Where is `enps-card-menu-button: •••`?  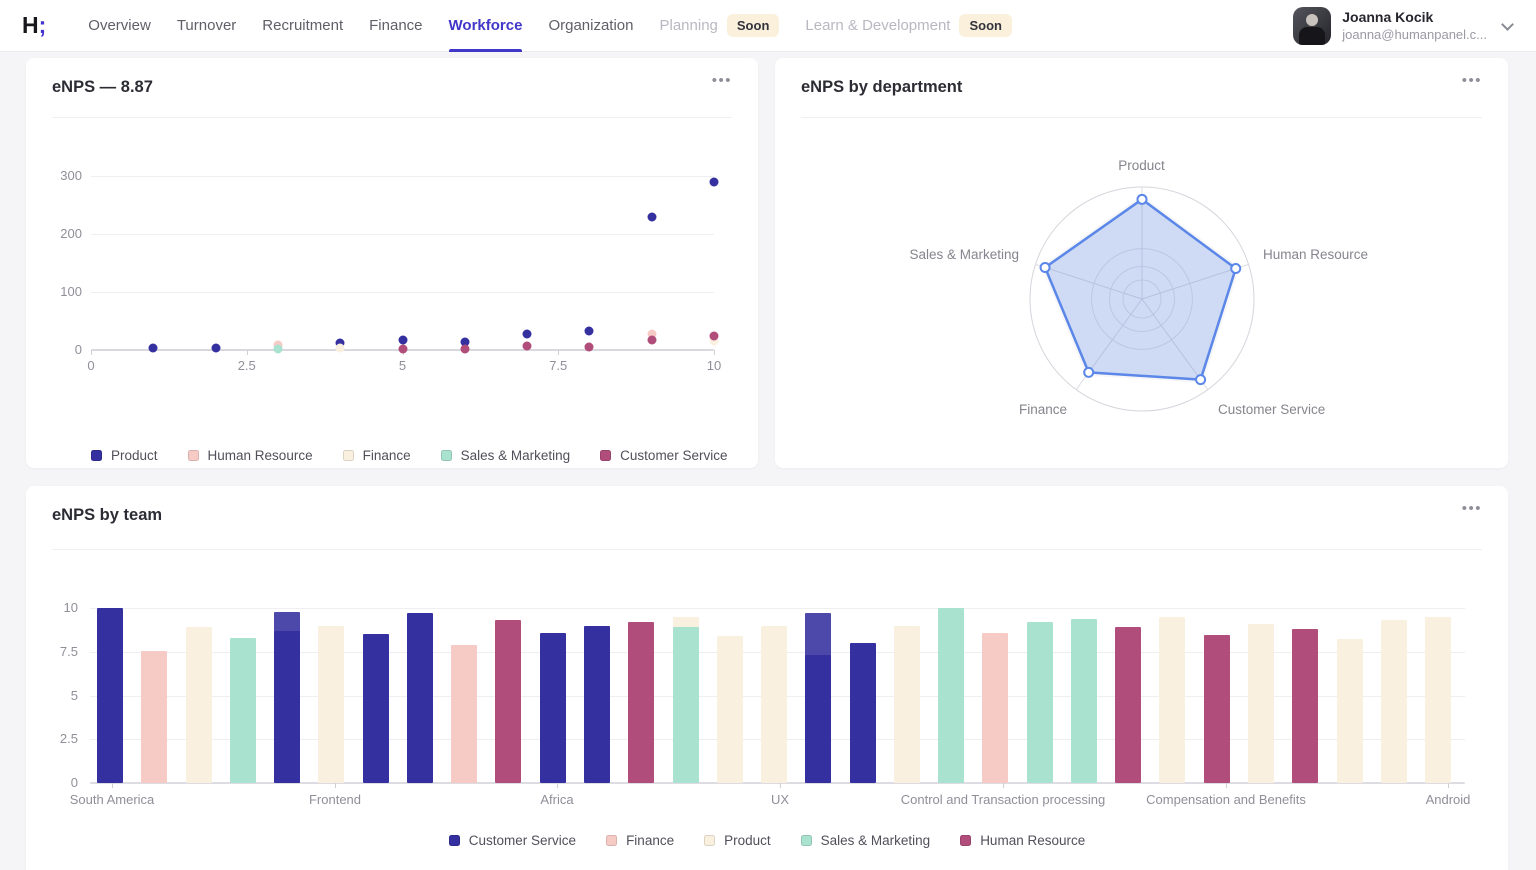 enps-card-menu-button: ••• is located at coordinates (721, 80).